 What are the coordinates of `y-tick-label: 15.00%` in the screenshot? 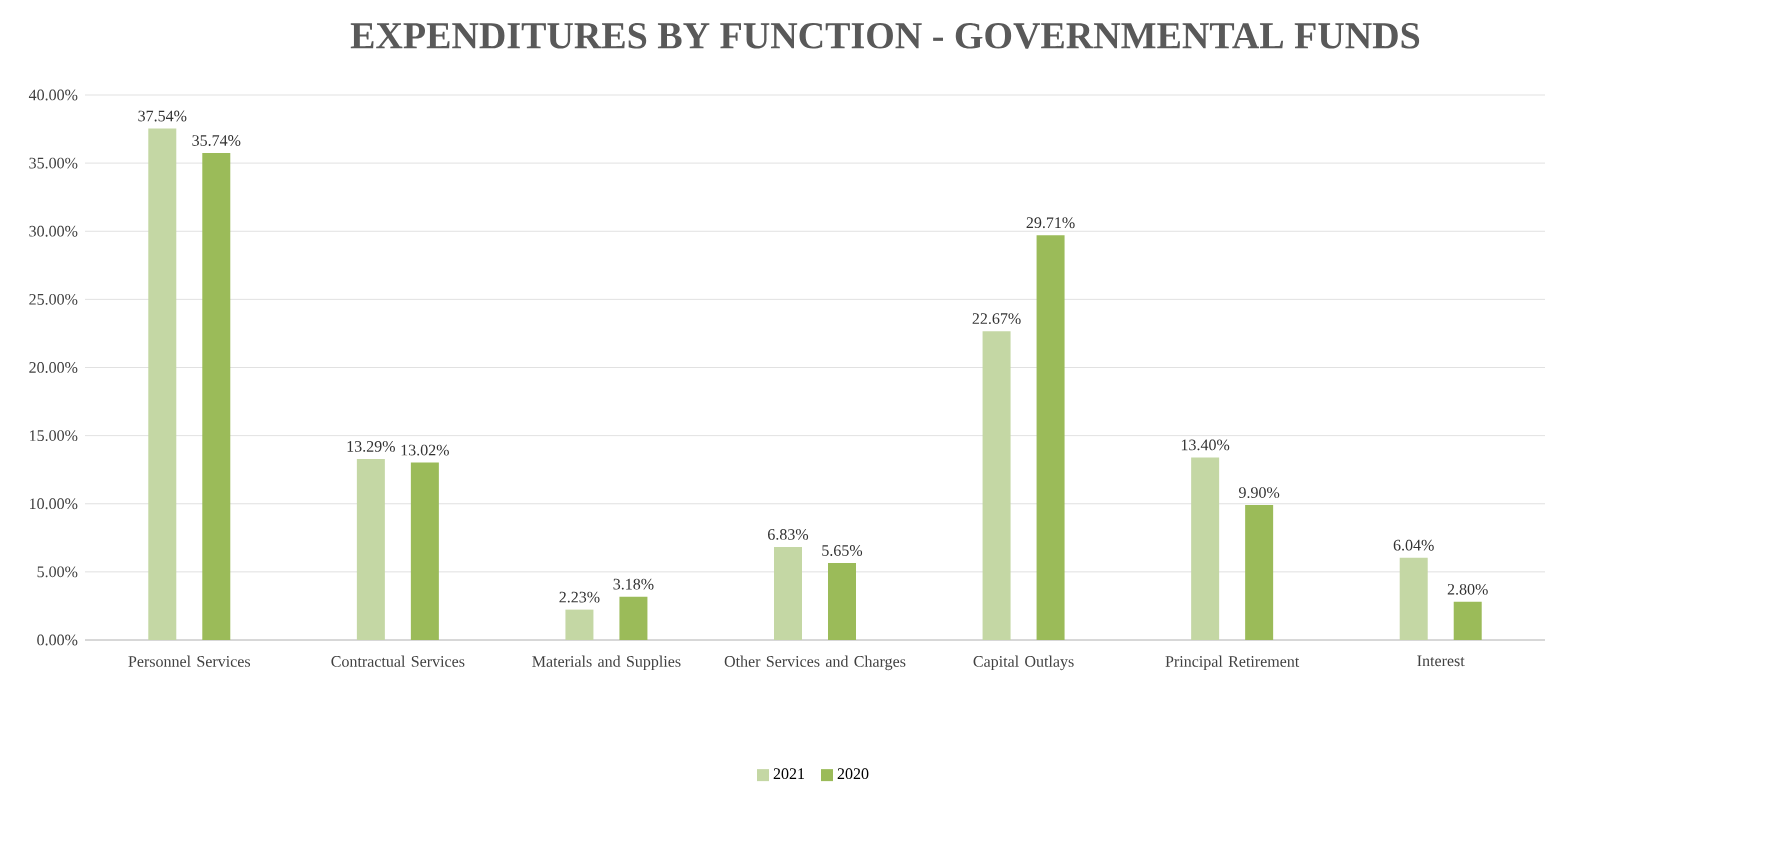 It's located at (54, 436).